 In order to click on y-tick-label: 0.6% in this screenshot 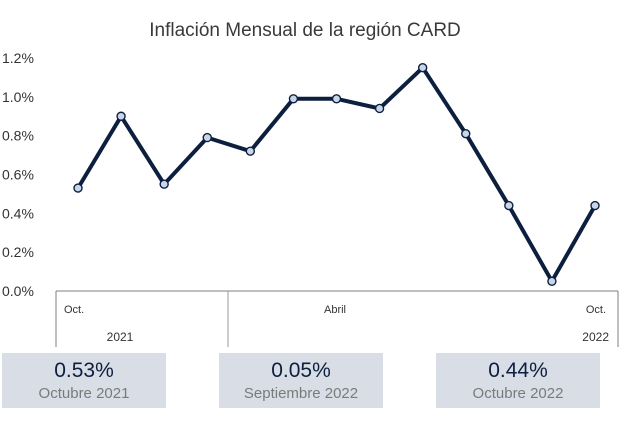, I will do `click(18, 175)`.